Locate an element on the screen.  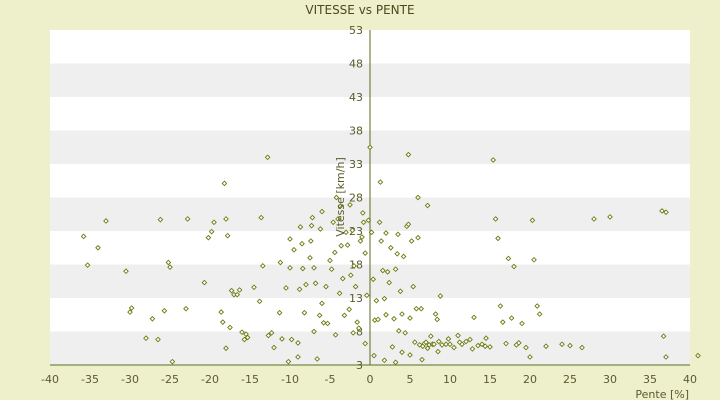
y-tick-label: 28 is located at coordinates (356, 198).